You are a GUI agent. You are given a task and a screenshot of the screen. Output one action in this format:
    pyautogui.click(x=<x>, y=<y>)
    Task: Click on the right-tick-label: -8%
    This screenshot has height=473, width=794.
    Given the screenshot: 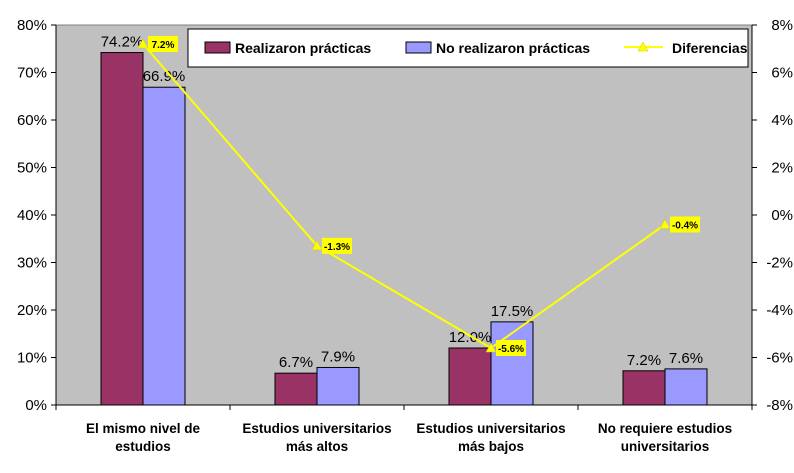 What is the action you would take?
    pyautogui.click(x=779, y=405)
    